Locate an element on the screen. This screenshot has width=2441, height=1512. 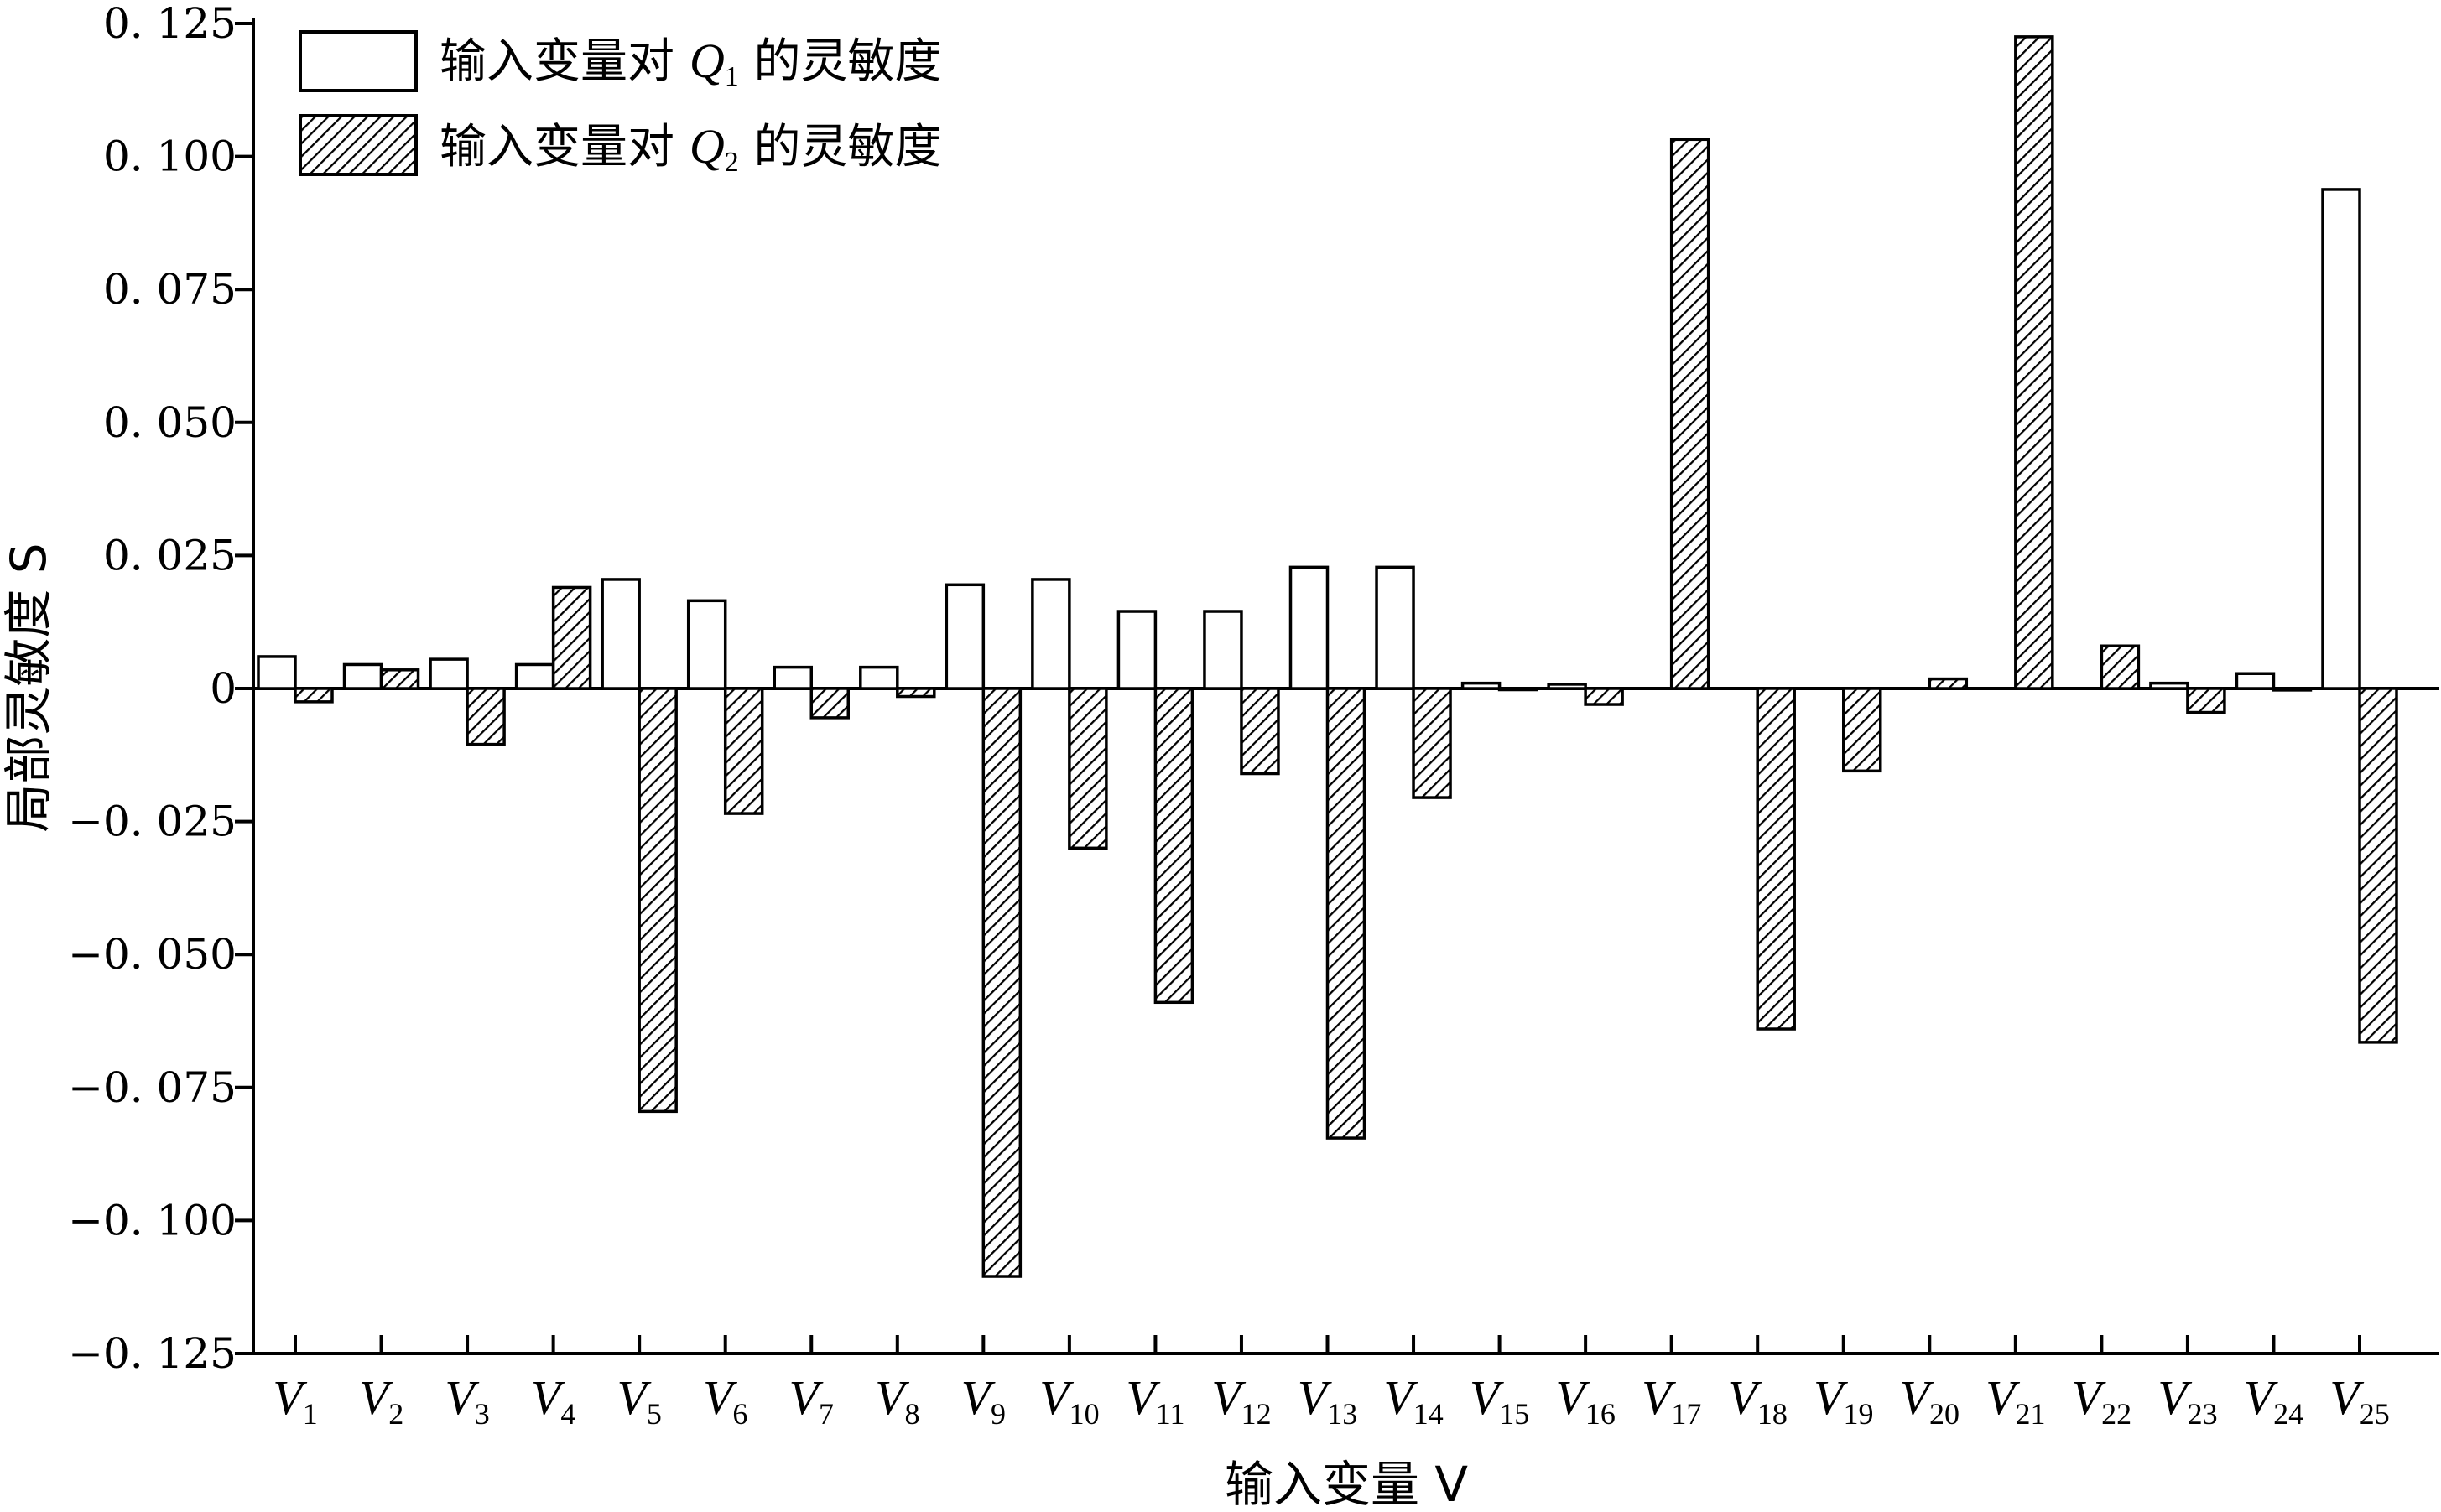
bar-V14-q1 is located at coordinates (1395, 627).